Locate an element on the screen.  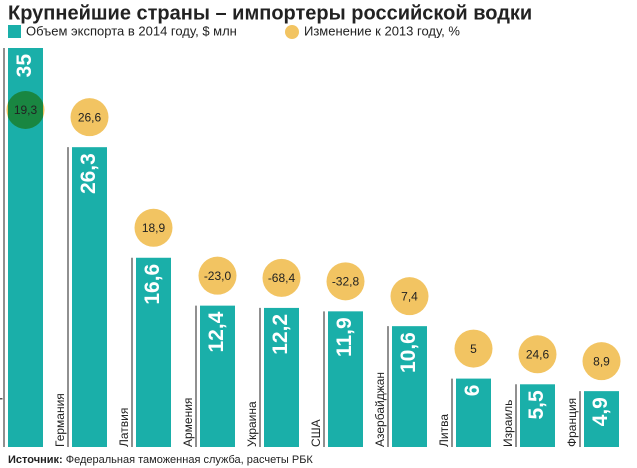
category-label: Армения is located at coordinates (188, 422).